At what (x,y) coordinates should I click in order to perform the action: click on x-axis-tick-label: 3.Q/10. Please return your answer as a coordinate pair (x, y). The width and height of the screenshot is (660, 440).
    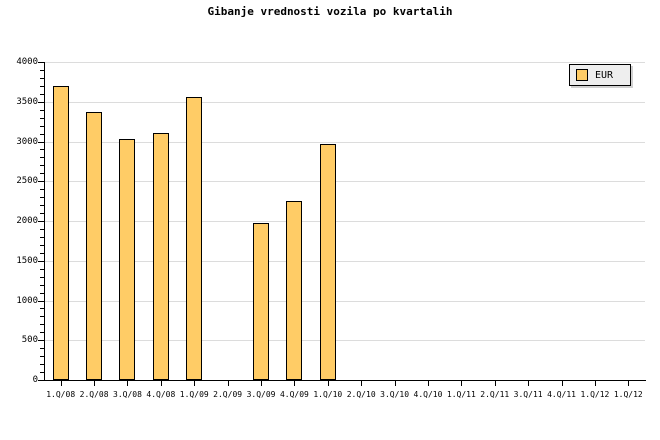
    Looking at the image, I should click on (395, 394).